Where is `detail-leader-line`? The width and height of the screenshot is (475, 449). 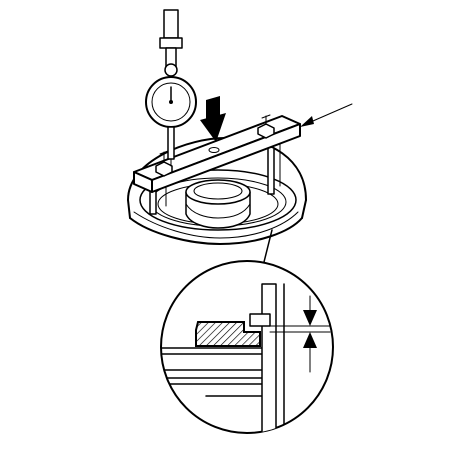 detail-leader-line is located at coordinates (268, 246).